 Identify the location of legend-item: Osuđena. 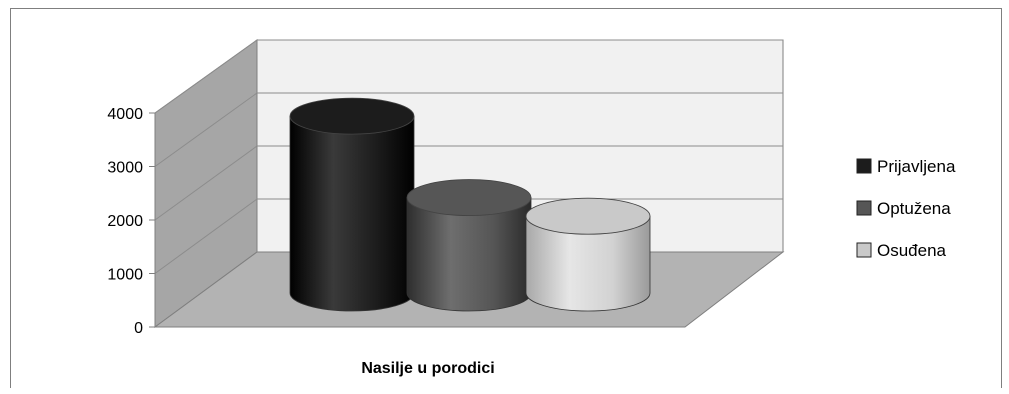
(901, 250).